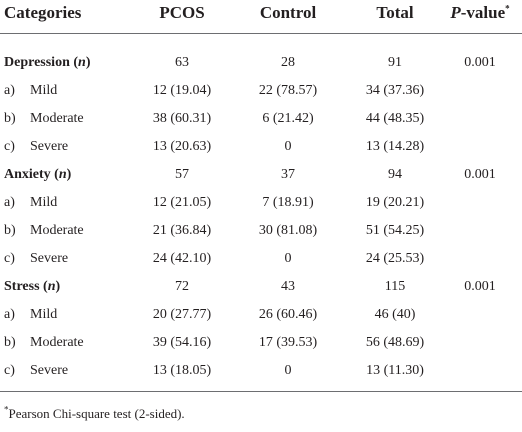 This screenshot has height=432, width=522. Describe the element at coordinates (395, 12) in the screenshot. I see `header-total: Total` at that location.